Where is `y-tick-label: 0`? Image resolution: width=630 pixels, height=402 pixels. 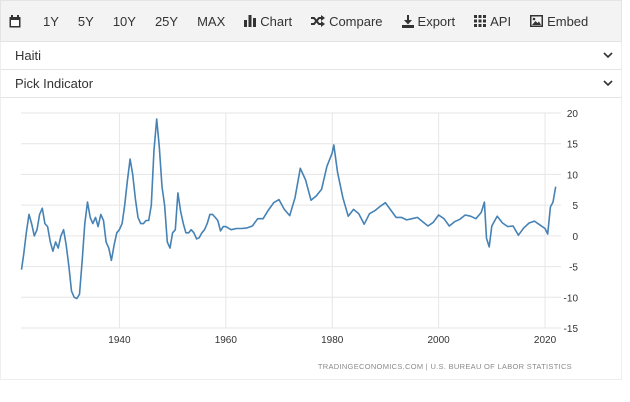 y-tick-label: 0 is located at coordinates (575, 237).